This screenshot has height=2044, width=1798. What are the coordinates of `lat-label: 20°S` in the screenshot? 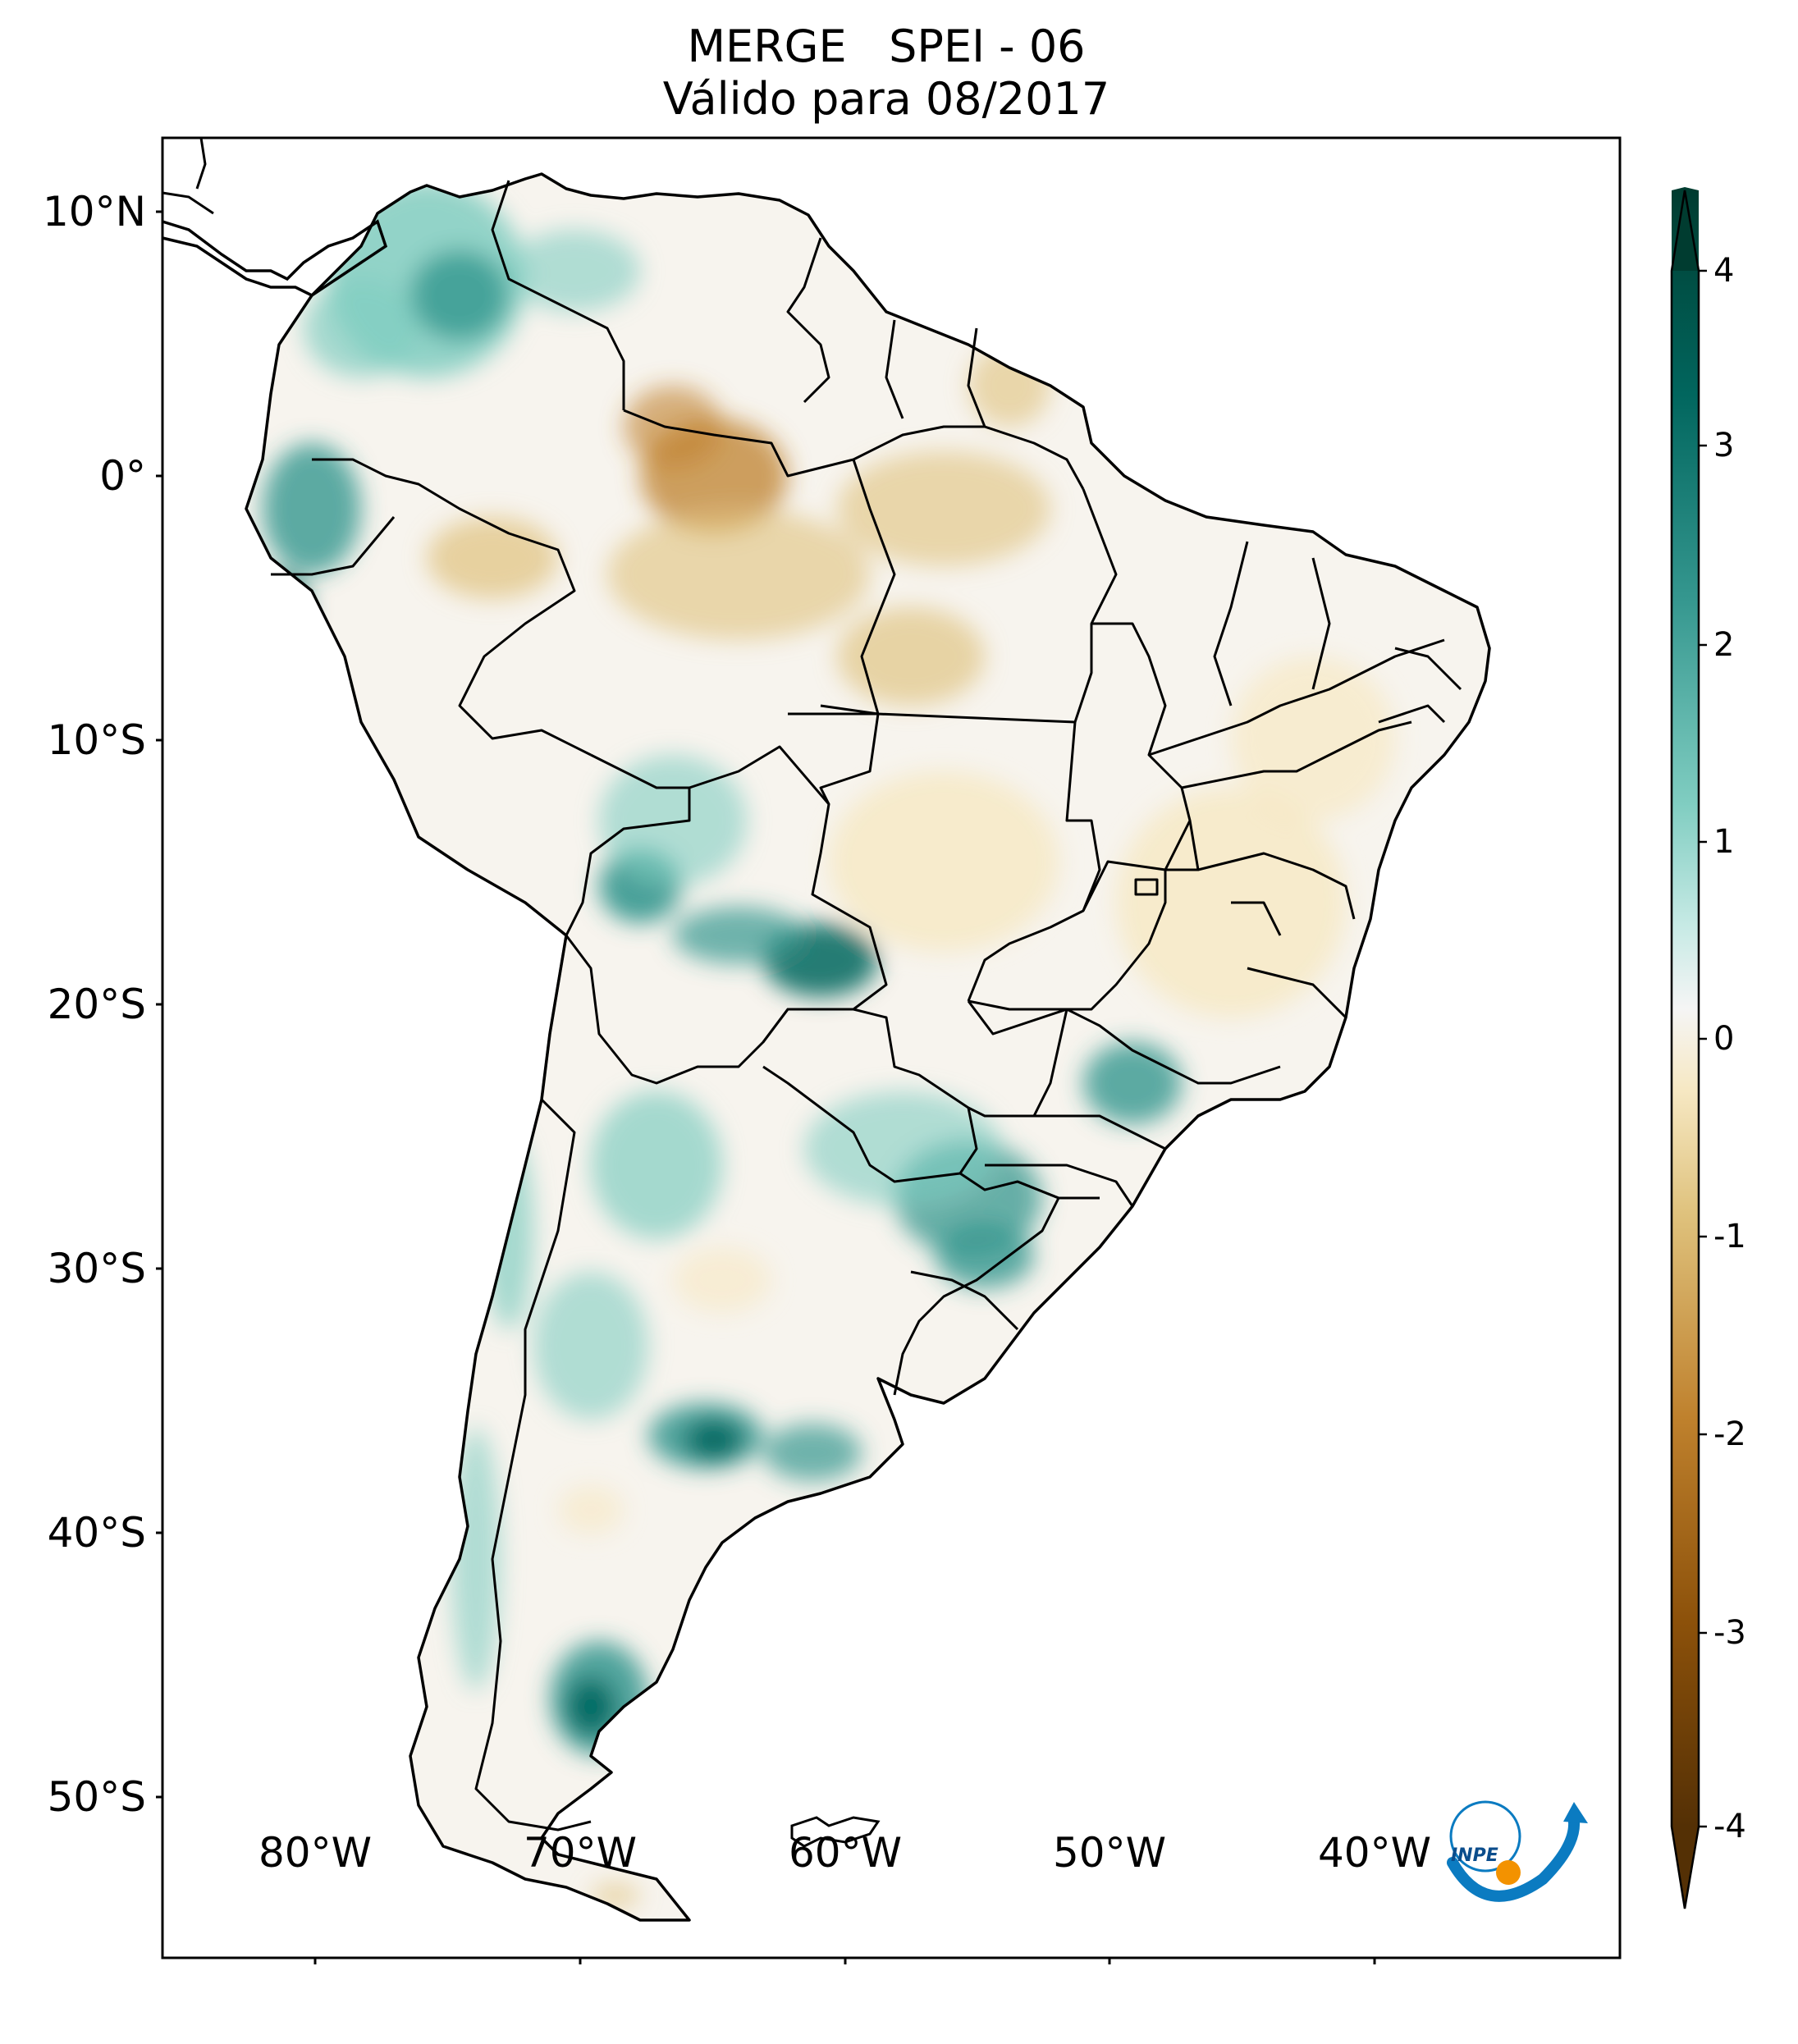 It's located at (96, 1004).